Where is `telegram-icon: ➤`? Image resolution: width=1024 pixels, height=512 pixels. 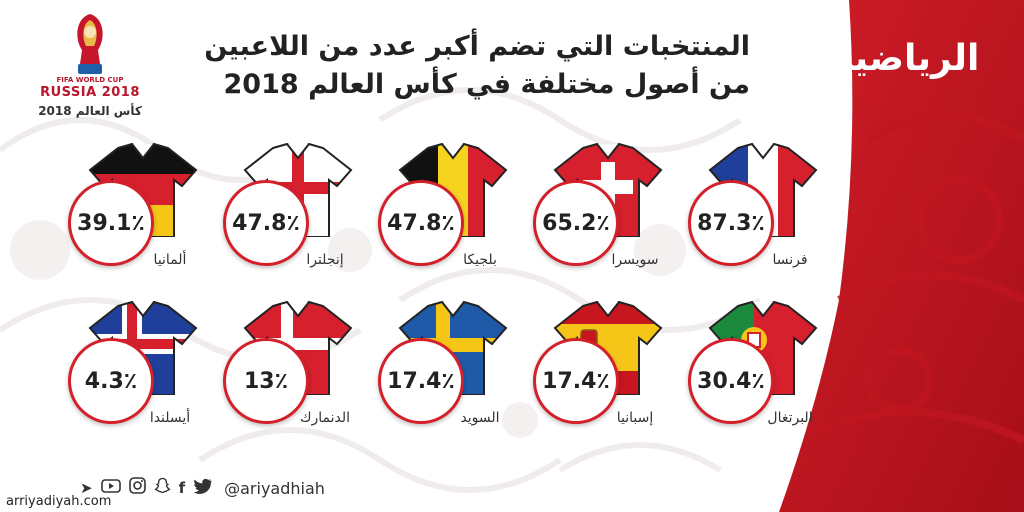 telegram-icon: ➤ is located at coordinates (86, 488).